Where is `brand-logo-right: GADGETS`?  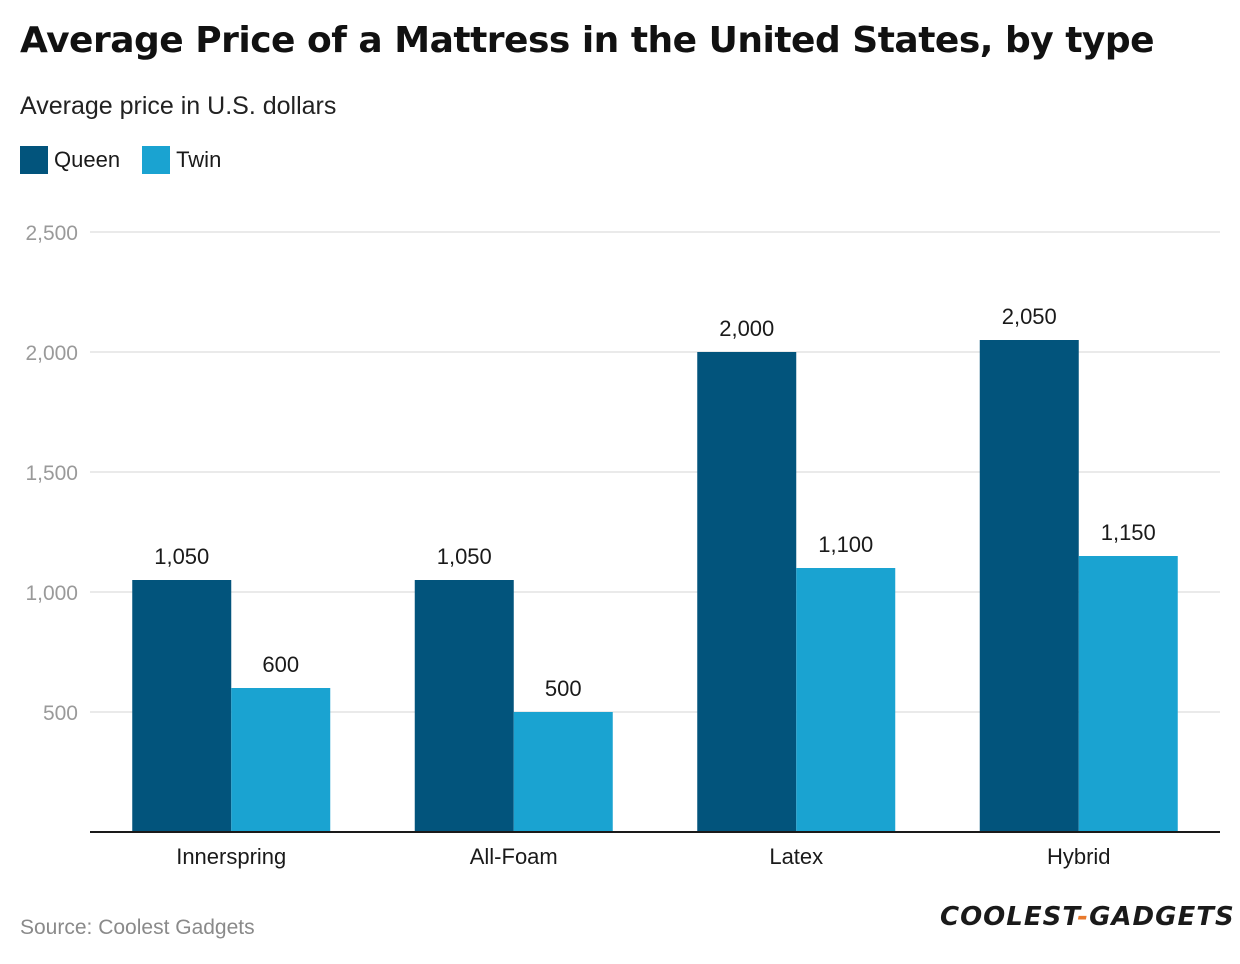 brand-logo-right: GADGETS is located at coordinates (1162, 917).